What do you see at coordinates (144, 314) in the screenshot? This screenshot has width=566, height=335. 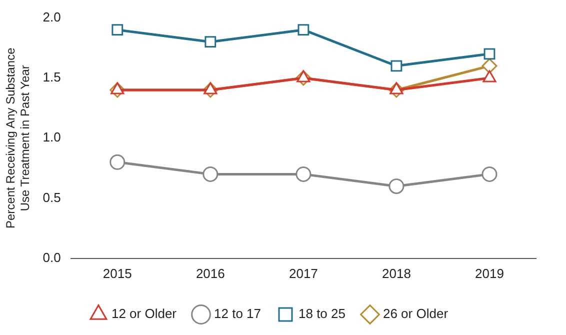 I see `legend-label: 12 or Older` at bounding box center [144, 314].